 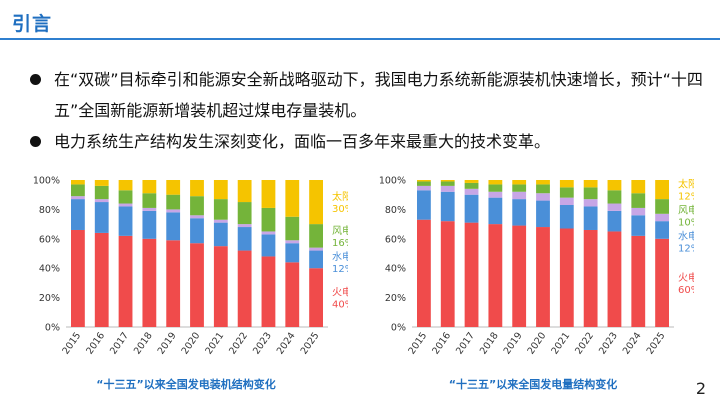 I want to click on series-label-value: 12%, so click(x=686, y=197).